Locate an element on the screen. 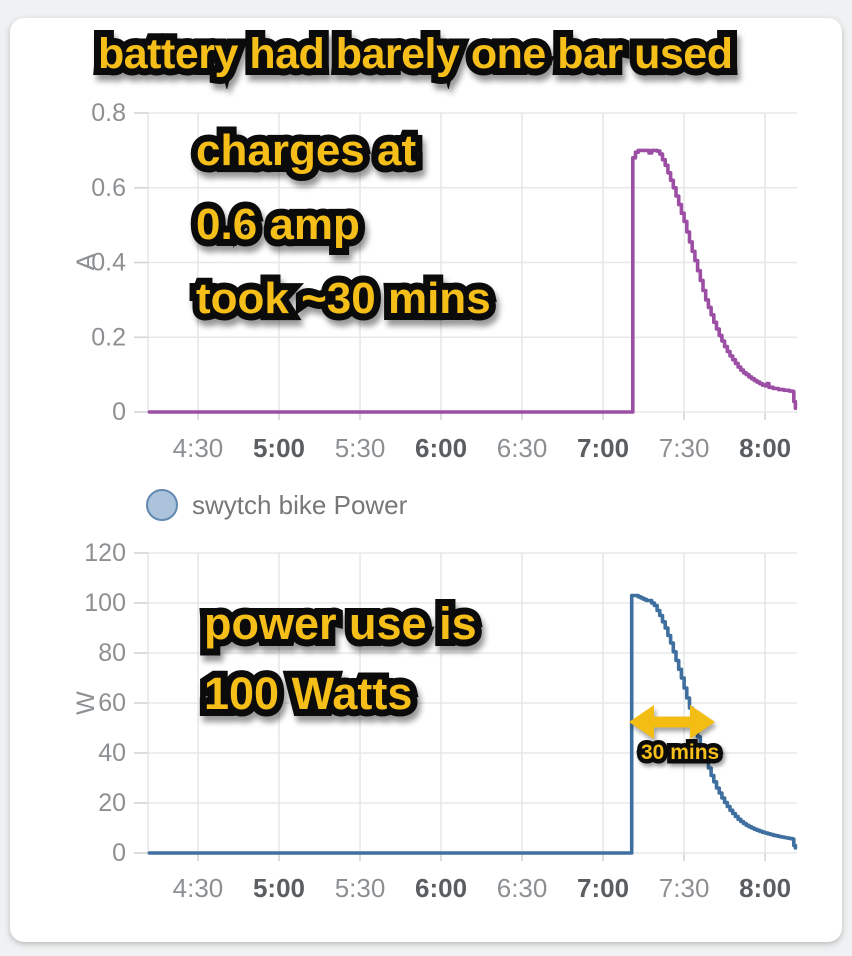 This screenshot has height=956, width=852. y-tick-label: 0.2 is located at coordinates (108, 337).